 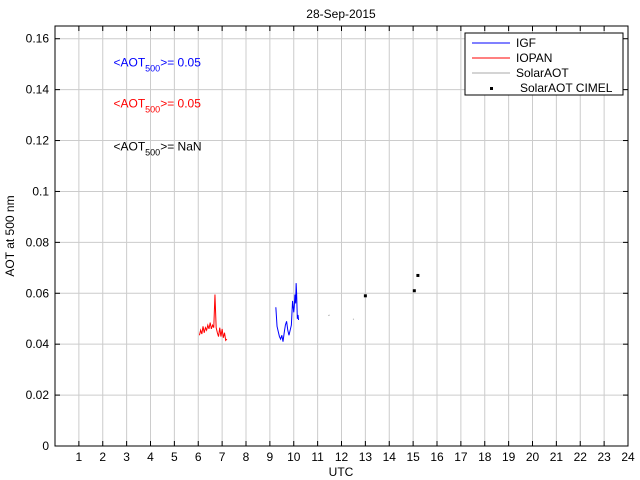 I want to click on x-tick-label: 5, so click(x=174, y=457).